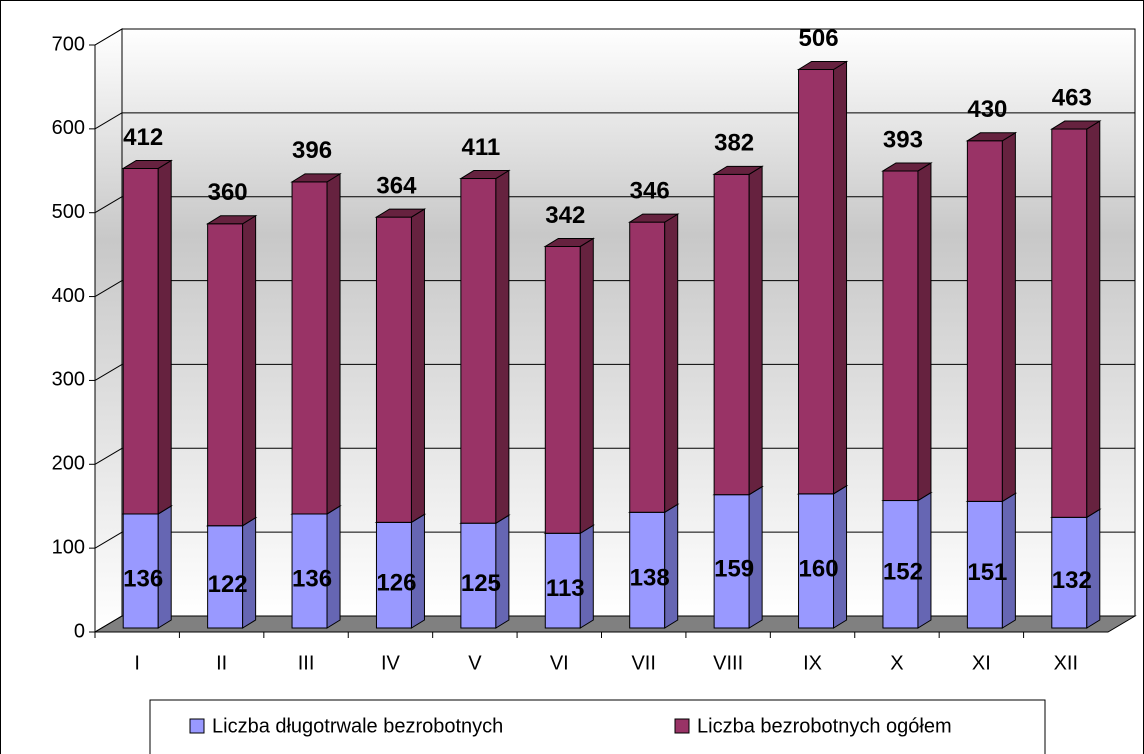  What do you see at coordinates (903, 139) in the screenshot?
I see `value-label: 393` at bounding box center [903, 139].